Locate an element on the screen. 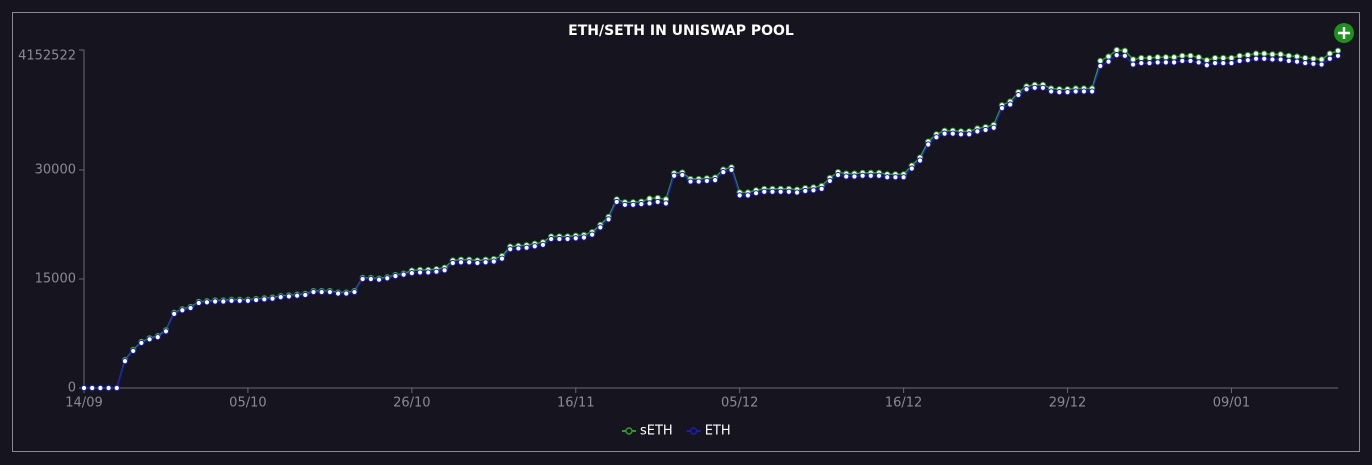 The width and height of the screenshot is (1372, 465). add-button-icon is located at coordinates (1344, 33).